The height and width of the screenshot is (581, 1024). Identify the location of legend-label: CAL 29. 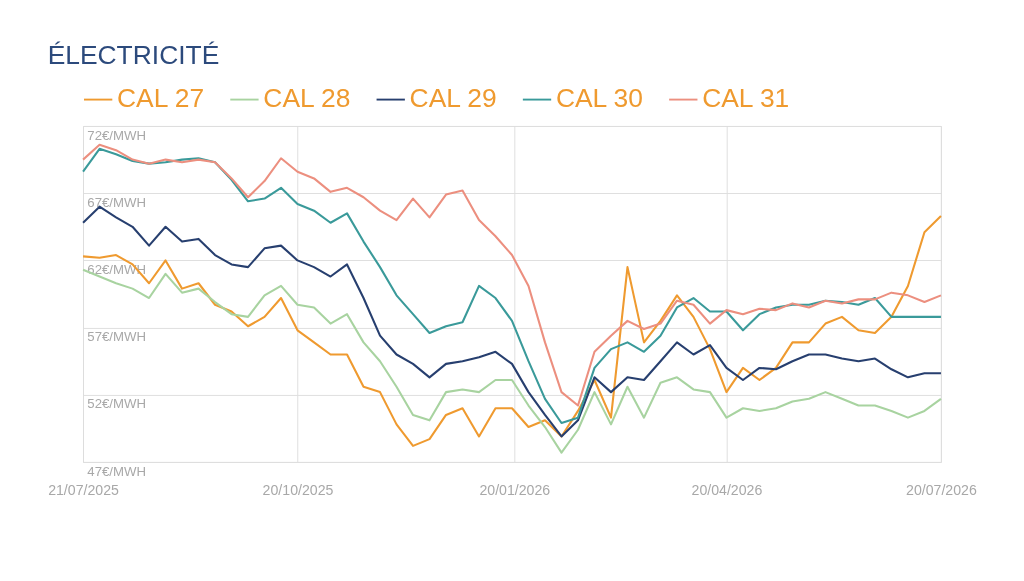
(453, 98).